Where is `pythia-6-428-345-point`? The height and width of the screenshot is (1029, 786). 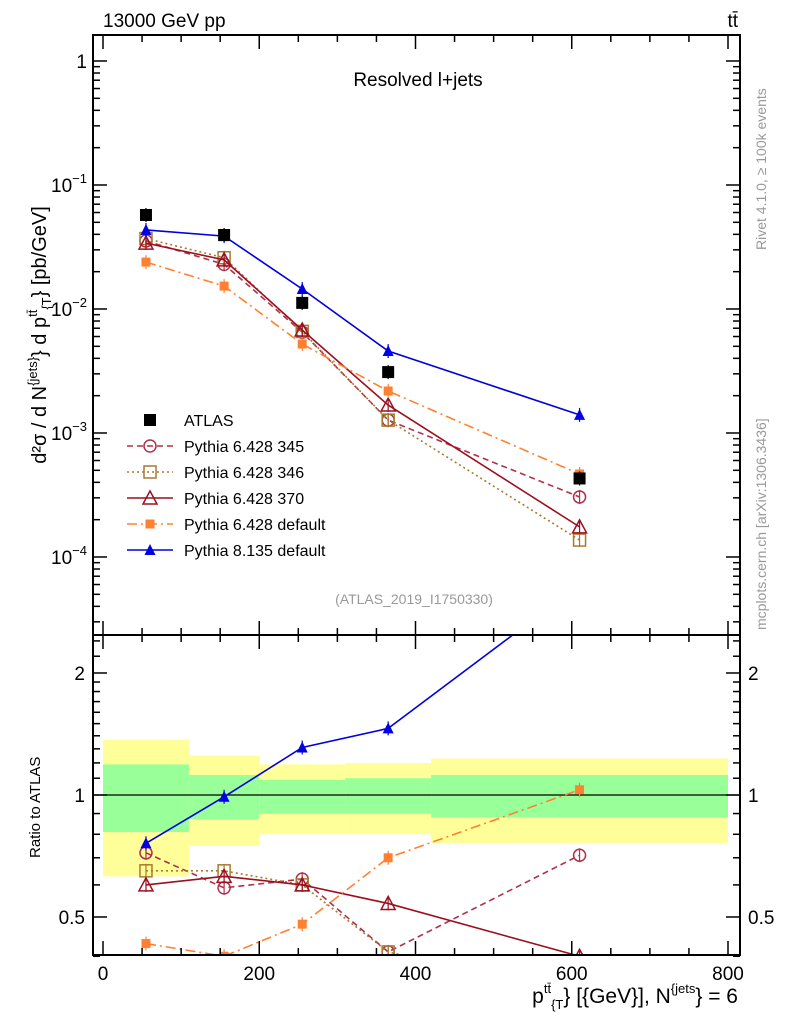
pythia-6-428-345-point is located at coordinates (579, 497).